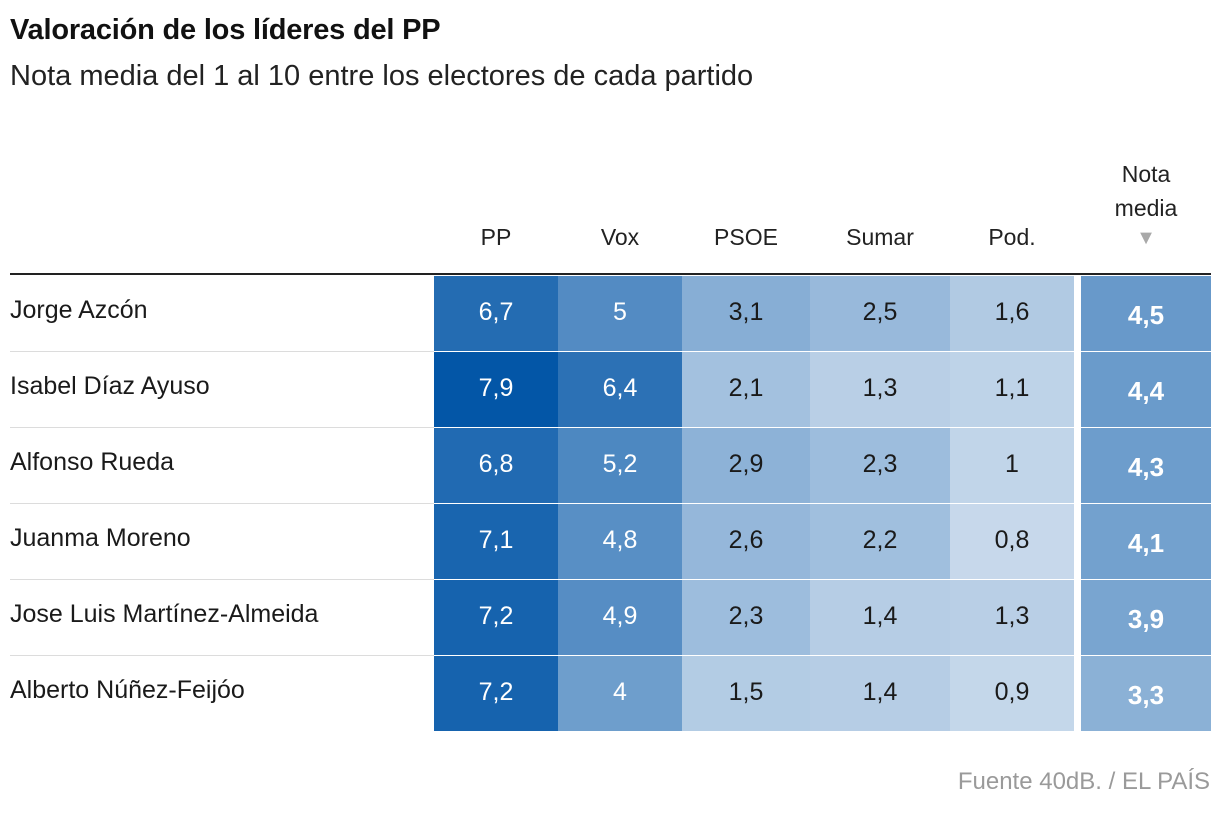 Image resolution: width=1220 pixels, height=814 pixels. Describe the element at coordinates (1012, 541) in the screenshot. I see `heatmap-cell: 0,8` at that location.